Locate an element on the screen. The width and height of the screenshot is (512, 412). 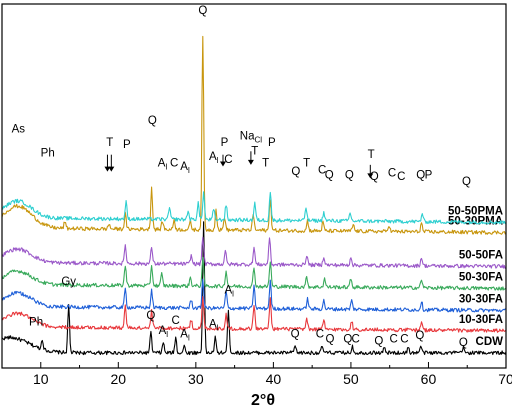
series-line-50-30fa is located at coordinates (254, 273).